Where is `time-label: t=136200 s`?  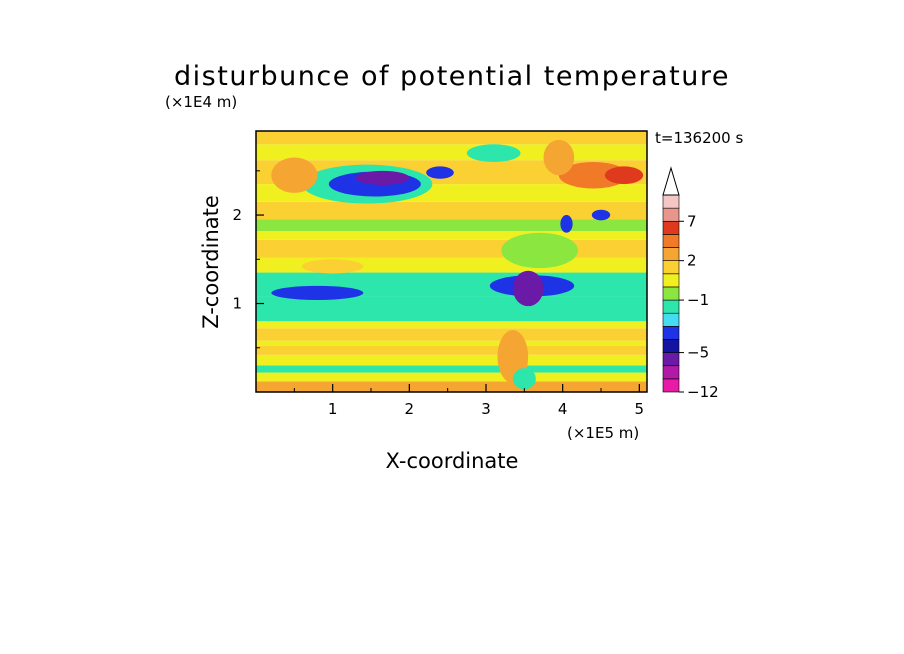
time-label: t=136200 s is located at coordinates (699, 138).